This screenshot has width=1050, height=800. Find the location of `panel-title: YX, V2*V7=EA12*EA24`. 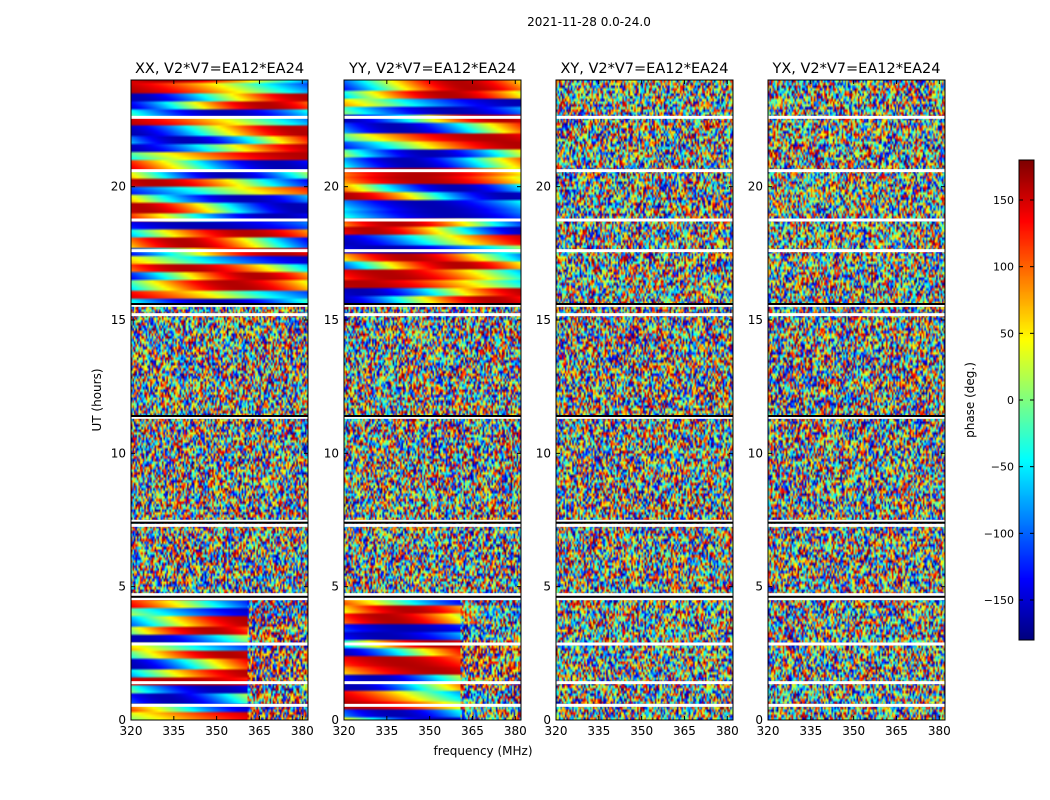

panel-title: YX, V2*V7=EA12*EA24 is located at coordinates (855, 69).